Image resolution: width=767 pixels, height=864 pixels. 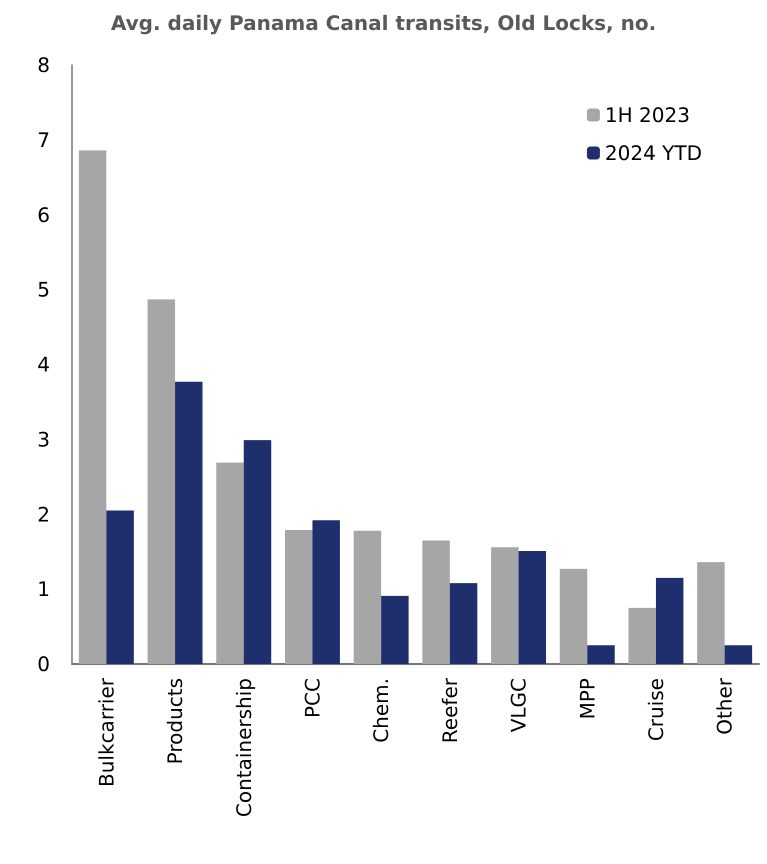 What do you see at coordinates (43, 214) in the screenshot?
I see `y-tick-label: 6` at bounding box center [43, 214].